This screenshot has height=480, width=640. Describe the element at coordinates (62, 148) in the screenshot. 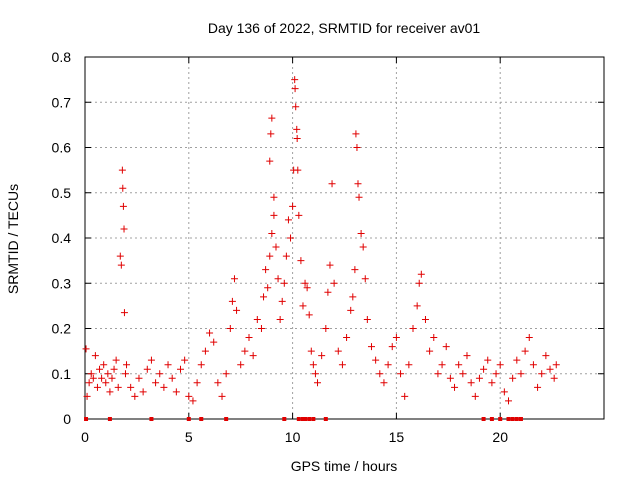

I see `y-tick-label: 0.6` at that location.